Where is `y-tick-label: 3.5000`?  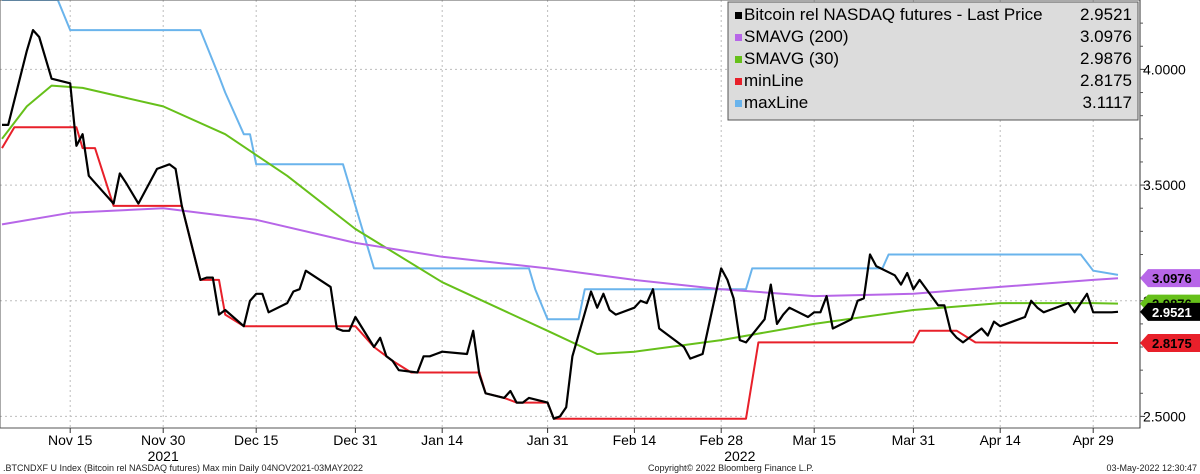 y-tick-label: 3.5000 is located at coordinates (1164, 185).